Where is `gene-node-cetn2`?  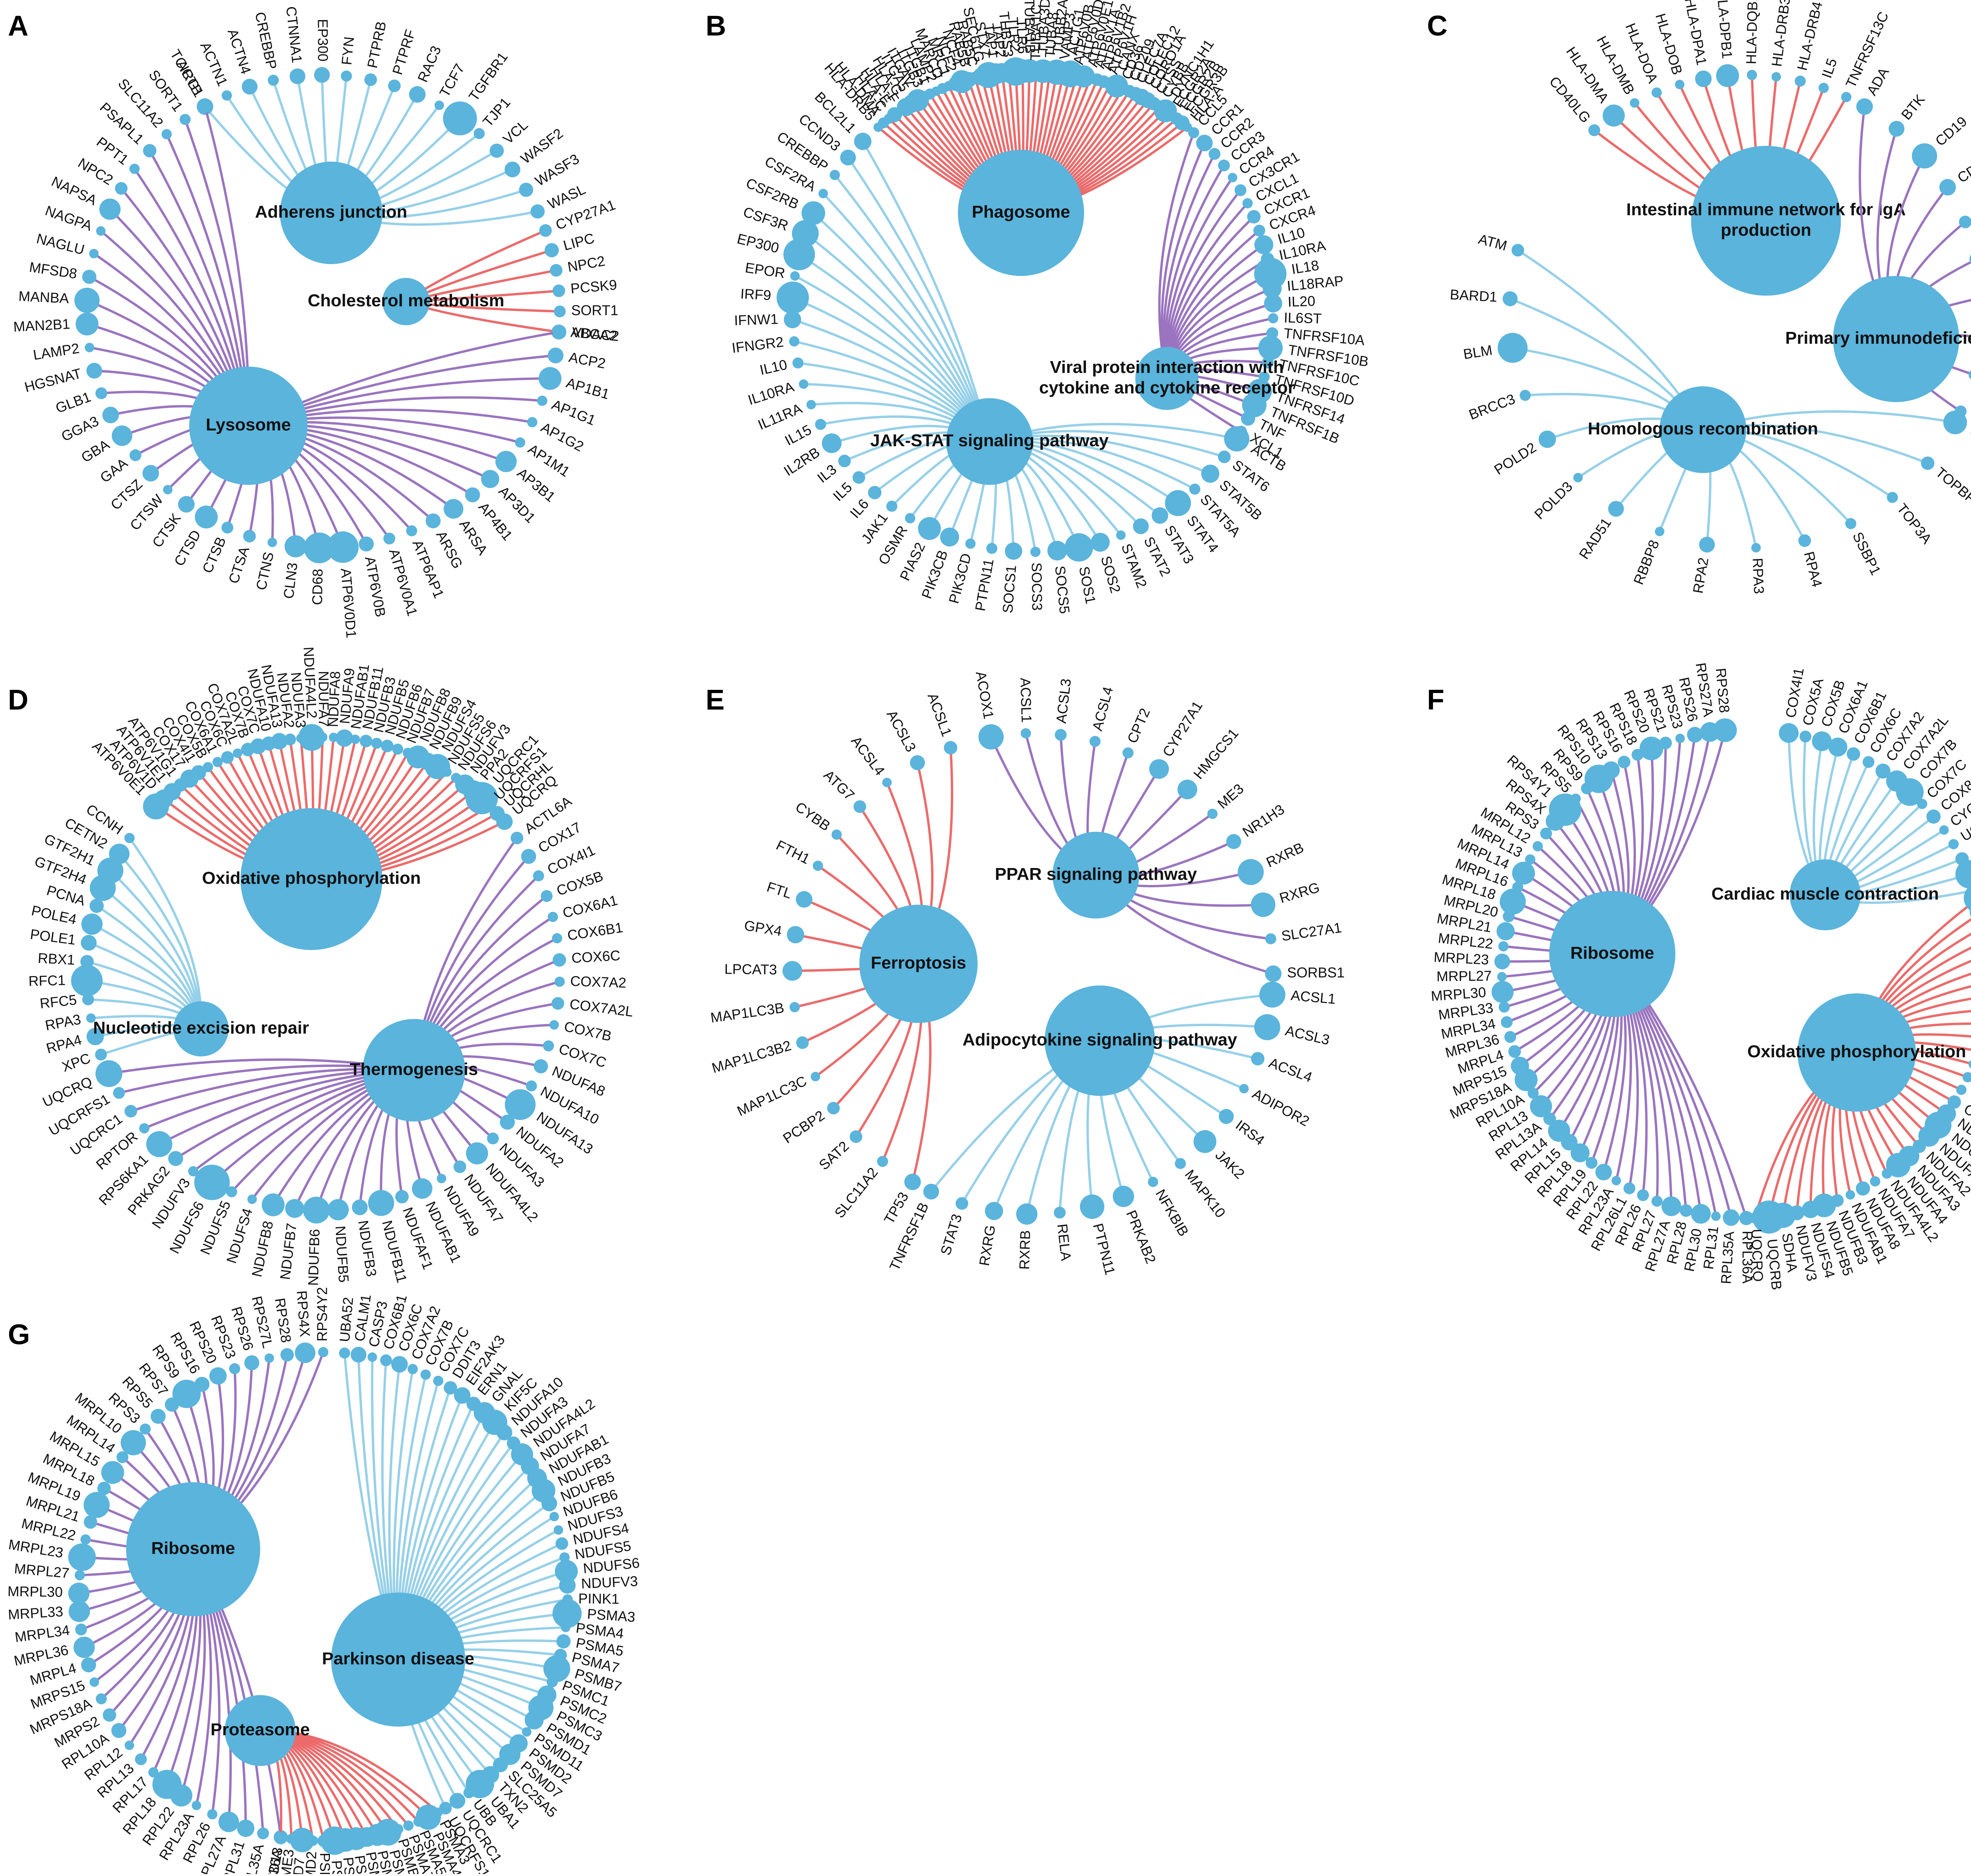
gene-node-cetn2 is located at coordinates (119, 854).